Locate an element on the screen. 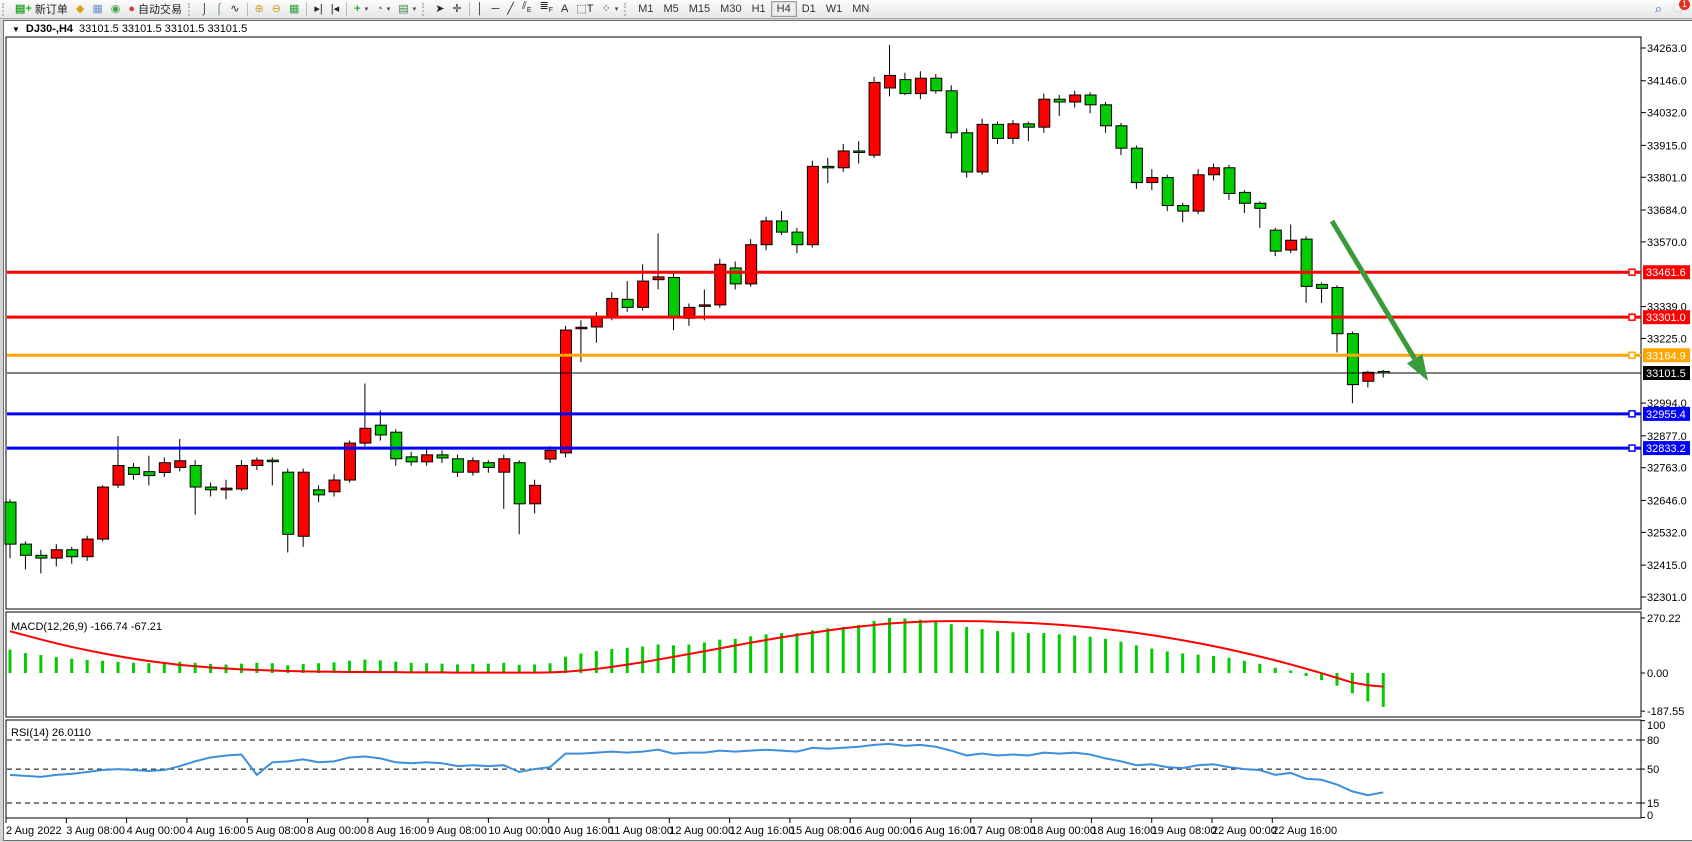 The height and width of the screenshot is (842, 1692). auto-trading-button: ● 自动交易 is located at coordinates (155, 9).